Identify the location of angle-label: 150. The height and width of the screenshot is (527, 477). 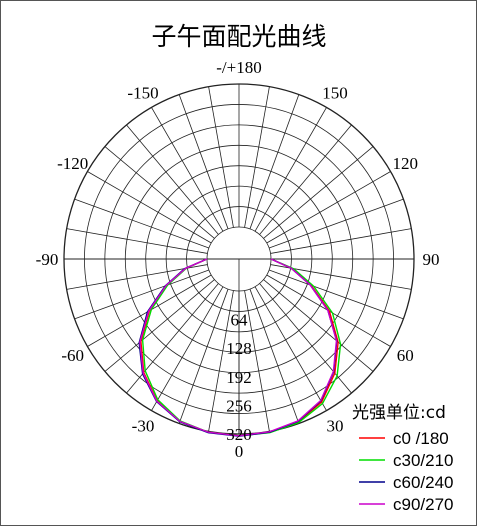
(335, 93).